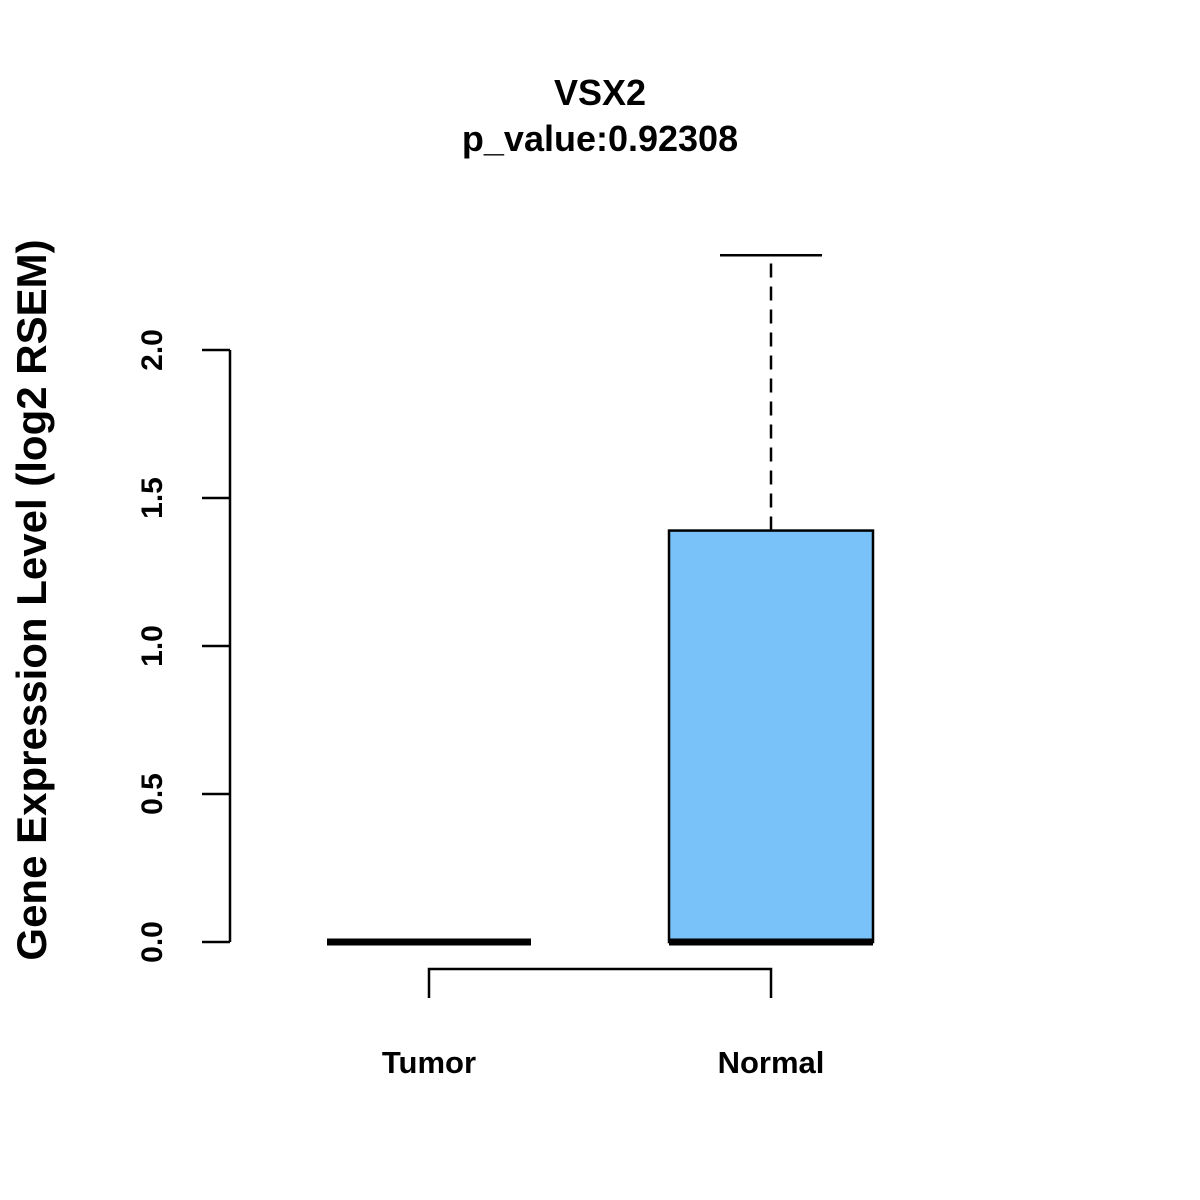  I want to click on y-tick-label: 2.0, so click(152, 350).